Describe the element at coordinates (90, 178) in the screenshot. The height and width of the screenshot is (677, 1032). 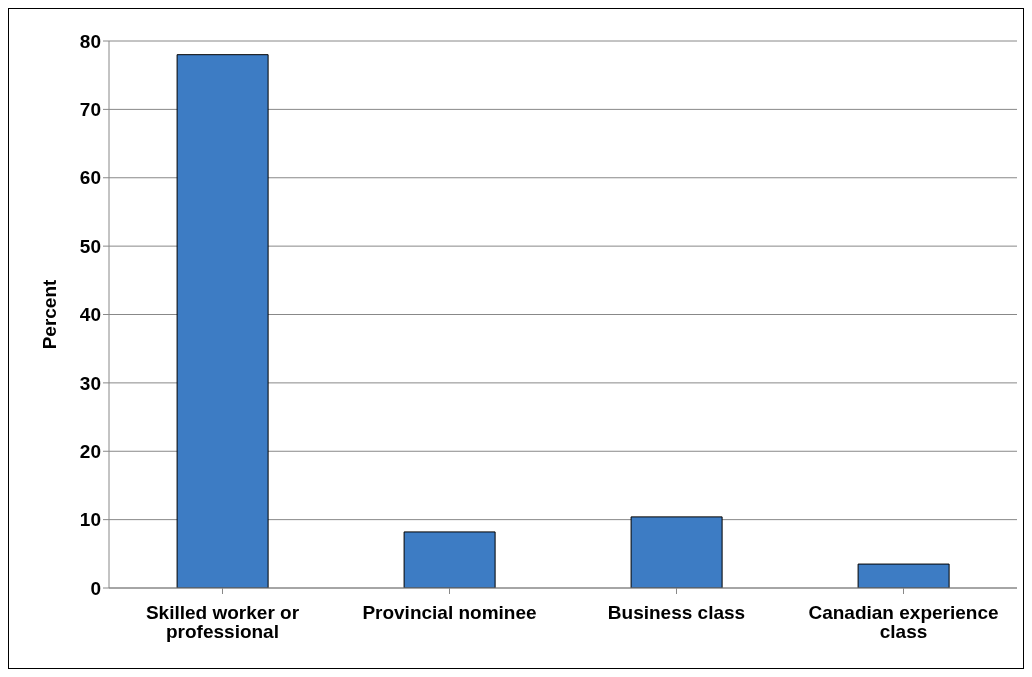
I see `y-tick-label: 60` at that location.